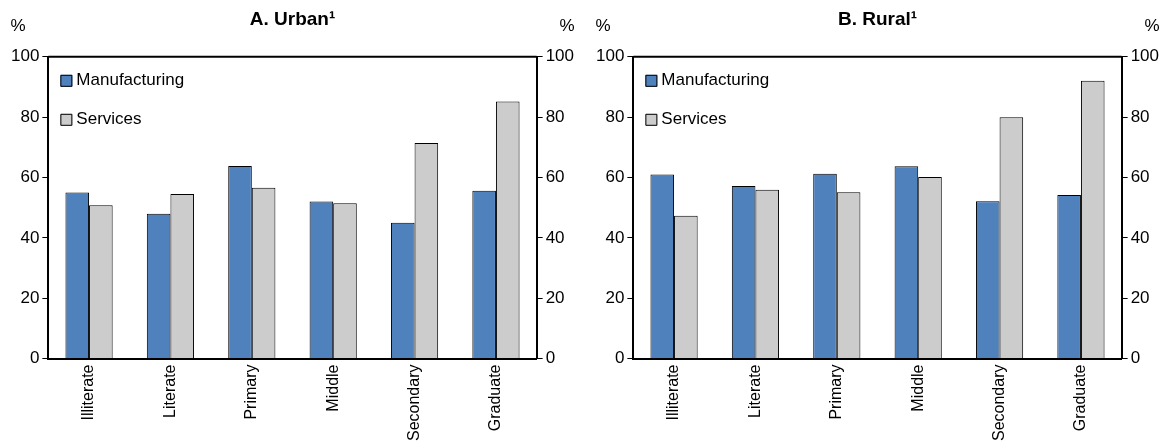 The width and height of the screenshot is (1171, 447). Describe the element at coordinates (292, 18) in the screenshot. I see `chart-title: A. Urban¹` at that location.